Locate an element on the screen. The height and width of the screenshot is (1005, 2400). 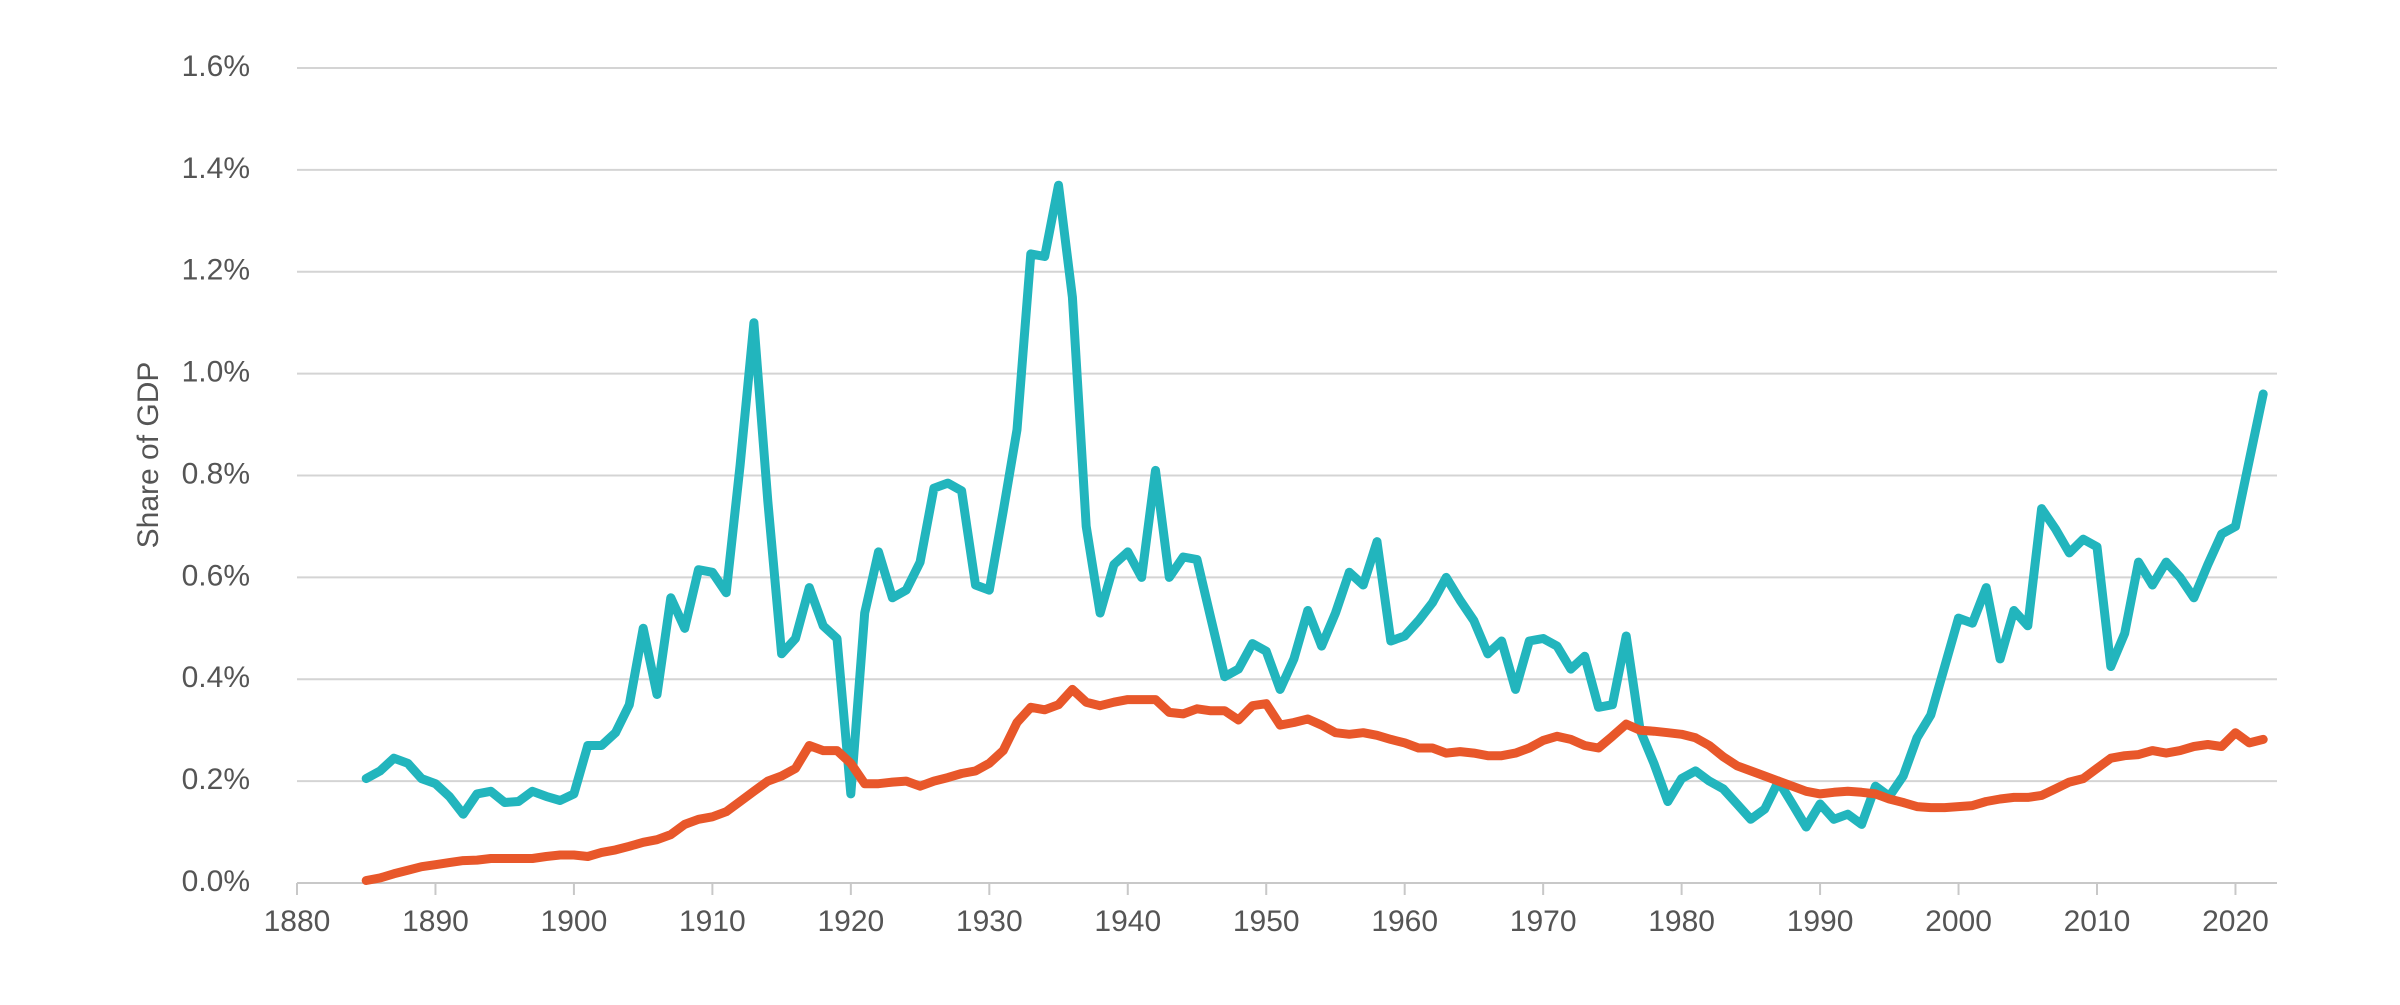
y-tick-label: 0.0% is located at coordinates (216, 881).